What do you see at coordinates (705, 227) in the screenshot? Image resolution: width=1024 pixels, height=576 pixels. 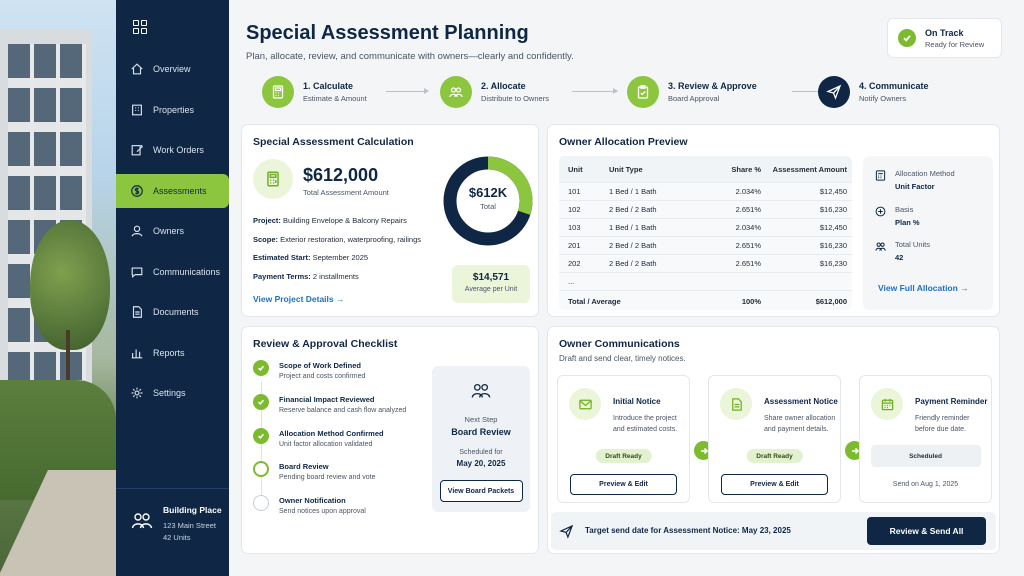 I see `table-row: 103 1 Bed / 1 Bath 2.034% $12,450` at bounding box center [705, 227].